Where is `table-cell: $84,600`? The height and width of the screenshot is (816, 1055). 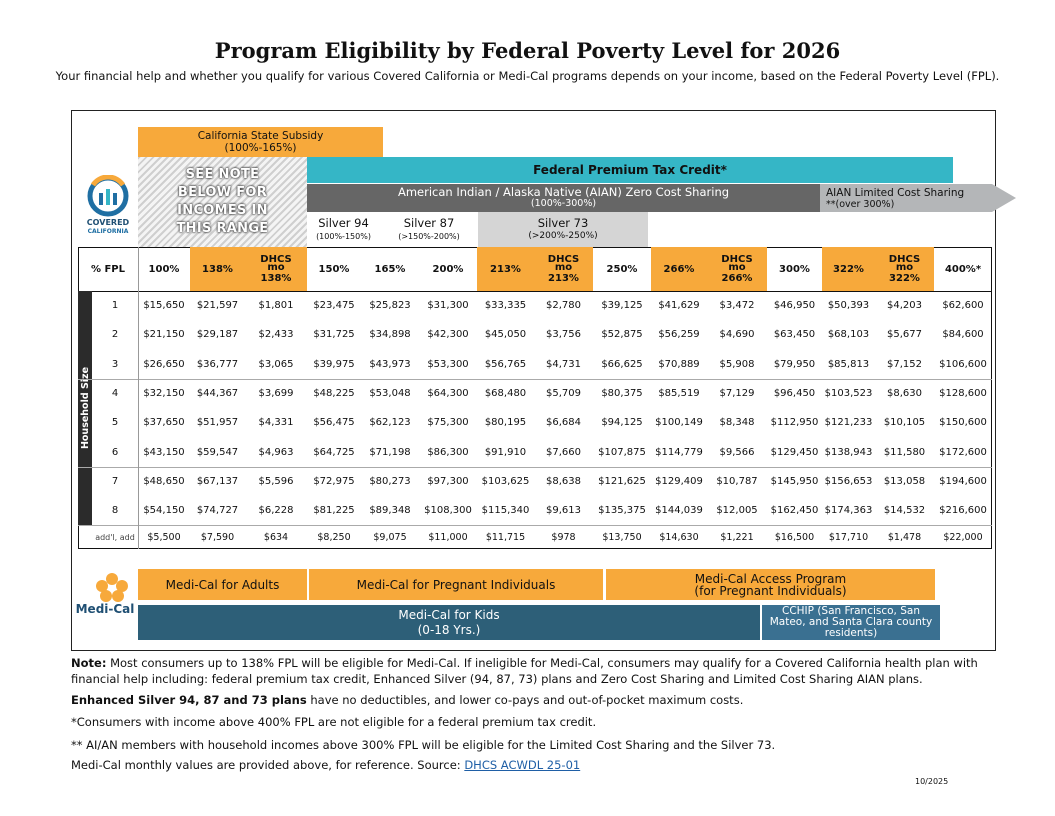
table-cell: $84,600 is located at coordinates (963, 335).